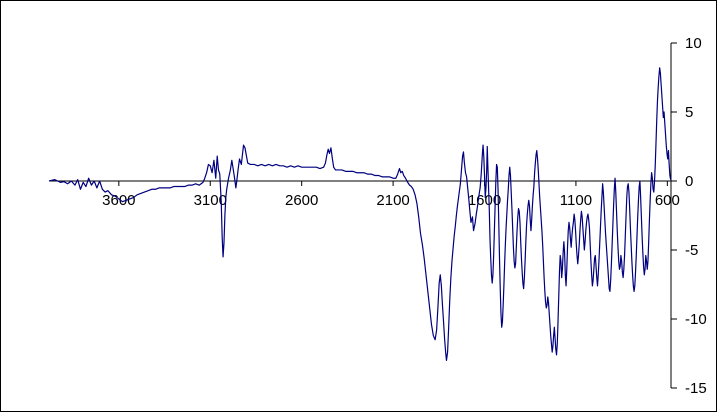  I want to click on y-tick-label: -10, so click(696, 319).